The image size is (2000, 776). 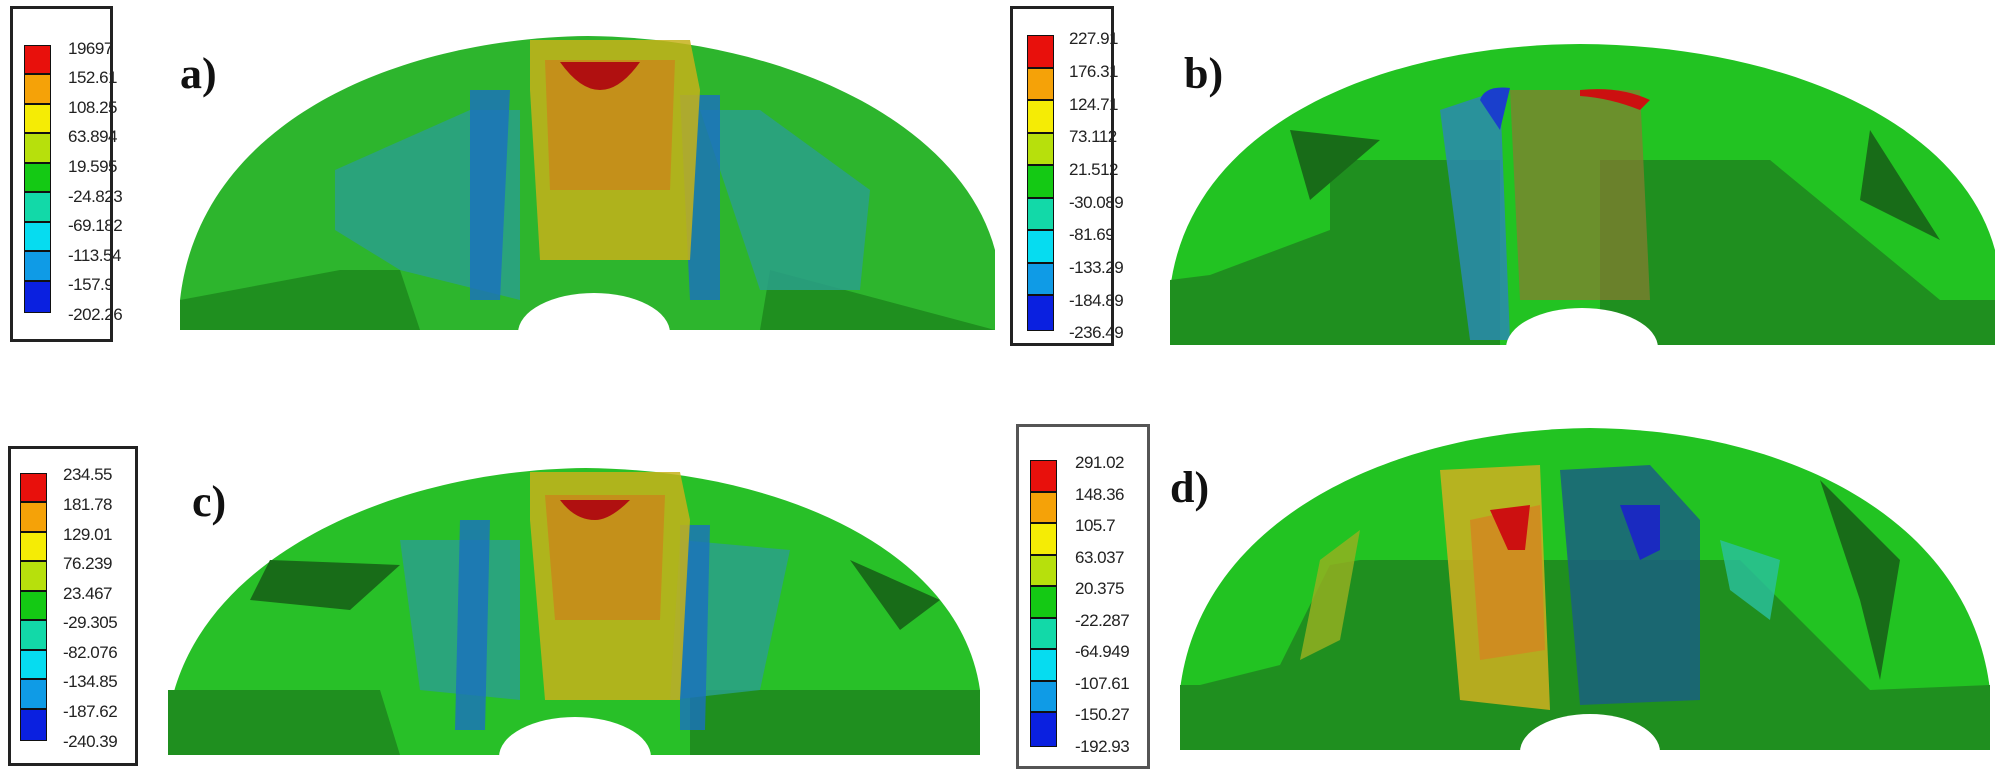 What do you see at coordinates (93, 166) in the screenshot?
I see `legend-value: 19.595` at bounding box center [93, 166].